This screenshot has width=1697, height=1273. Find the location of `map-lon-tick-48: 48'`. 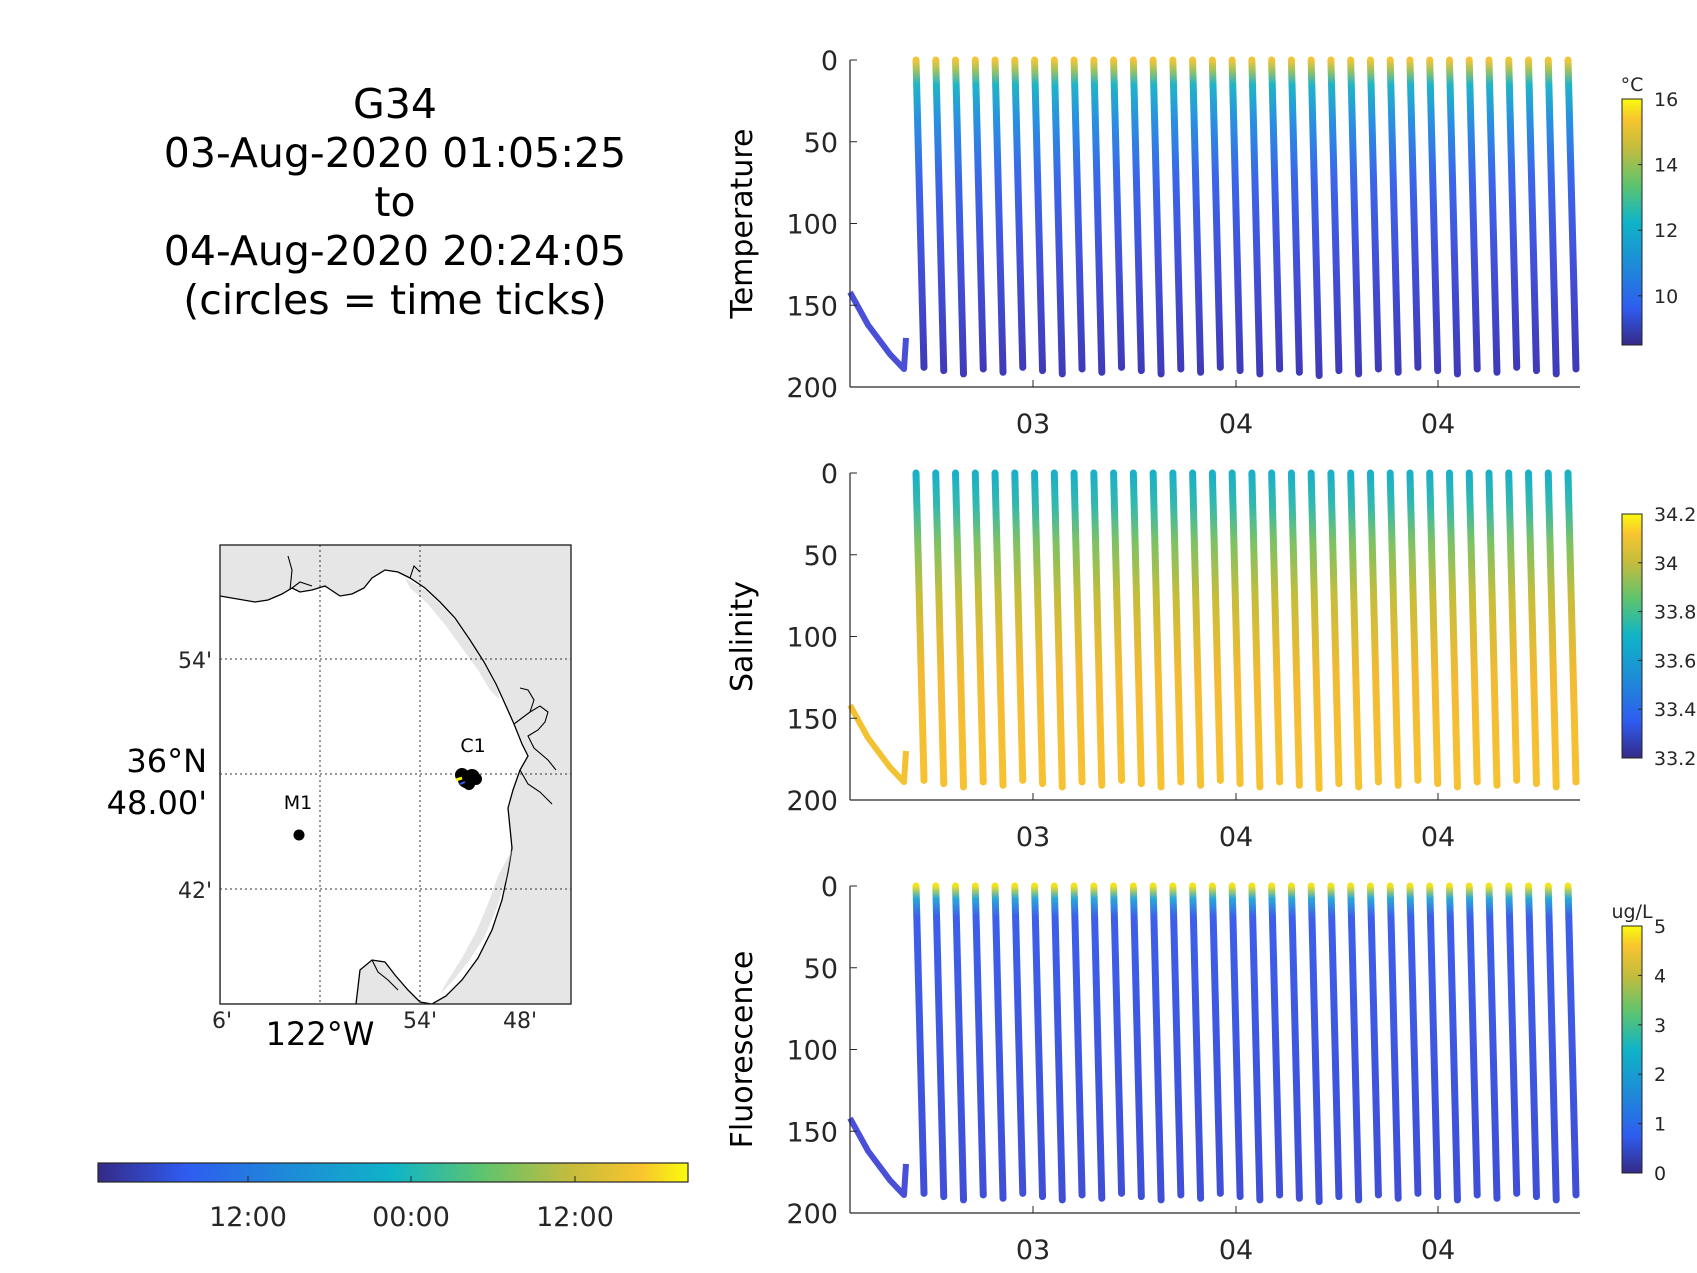

map-lon-tick-48: 48' is located at coordinates (520, 1021).